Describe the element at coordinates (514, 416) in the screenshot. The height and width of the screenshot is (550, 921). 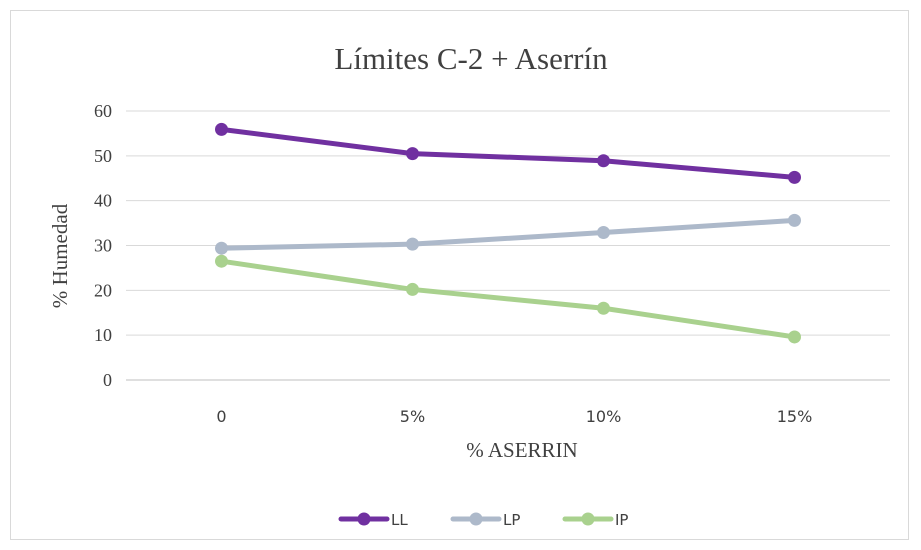
I see `x-axis-ticks: 0 5% 10% 15%` at that location.